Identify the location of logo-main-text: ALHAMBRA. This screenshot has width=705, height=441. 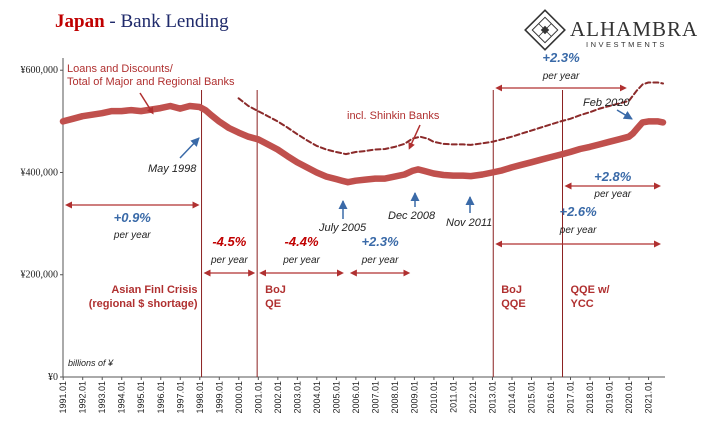
(634, 29).